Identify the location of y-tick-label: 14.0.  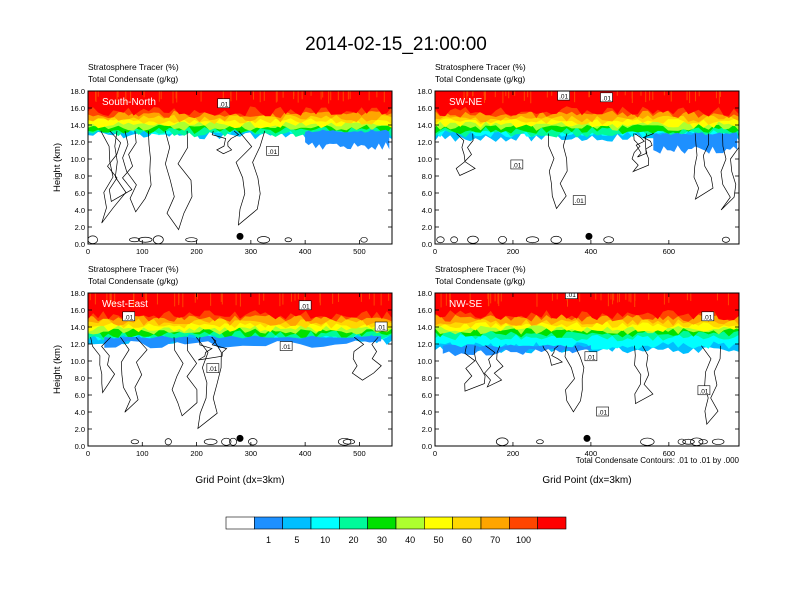
(424, 125).